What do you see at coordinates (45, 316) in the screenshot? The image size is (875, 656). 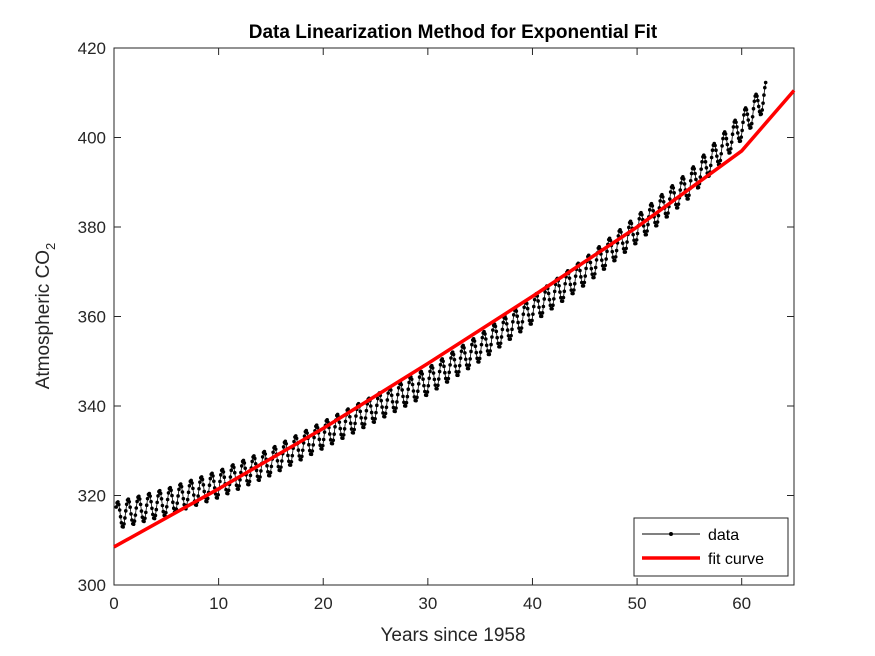 I see `y-axis-label: Atmospheric CO2` at bounding box center [45, 316].